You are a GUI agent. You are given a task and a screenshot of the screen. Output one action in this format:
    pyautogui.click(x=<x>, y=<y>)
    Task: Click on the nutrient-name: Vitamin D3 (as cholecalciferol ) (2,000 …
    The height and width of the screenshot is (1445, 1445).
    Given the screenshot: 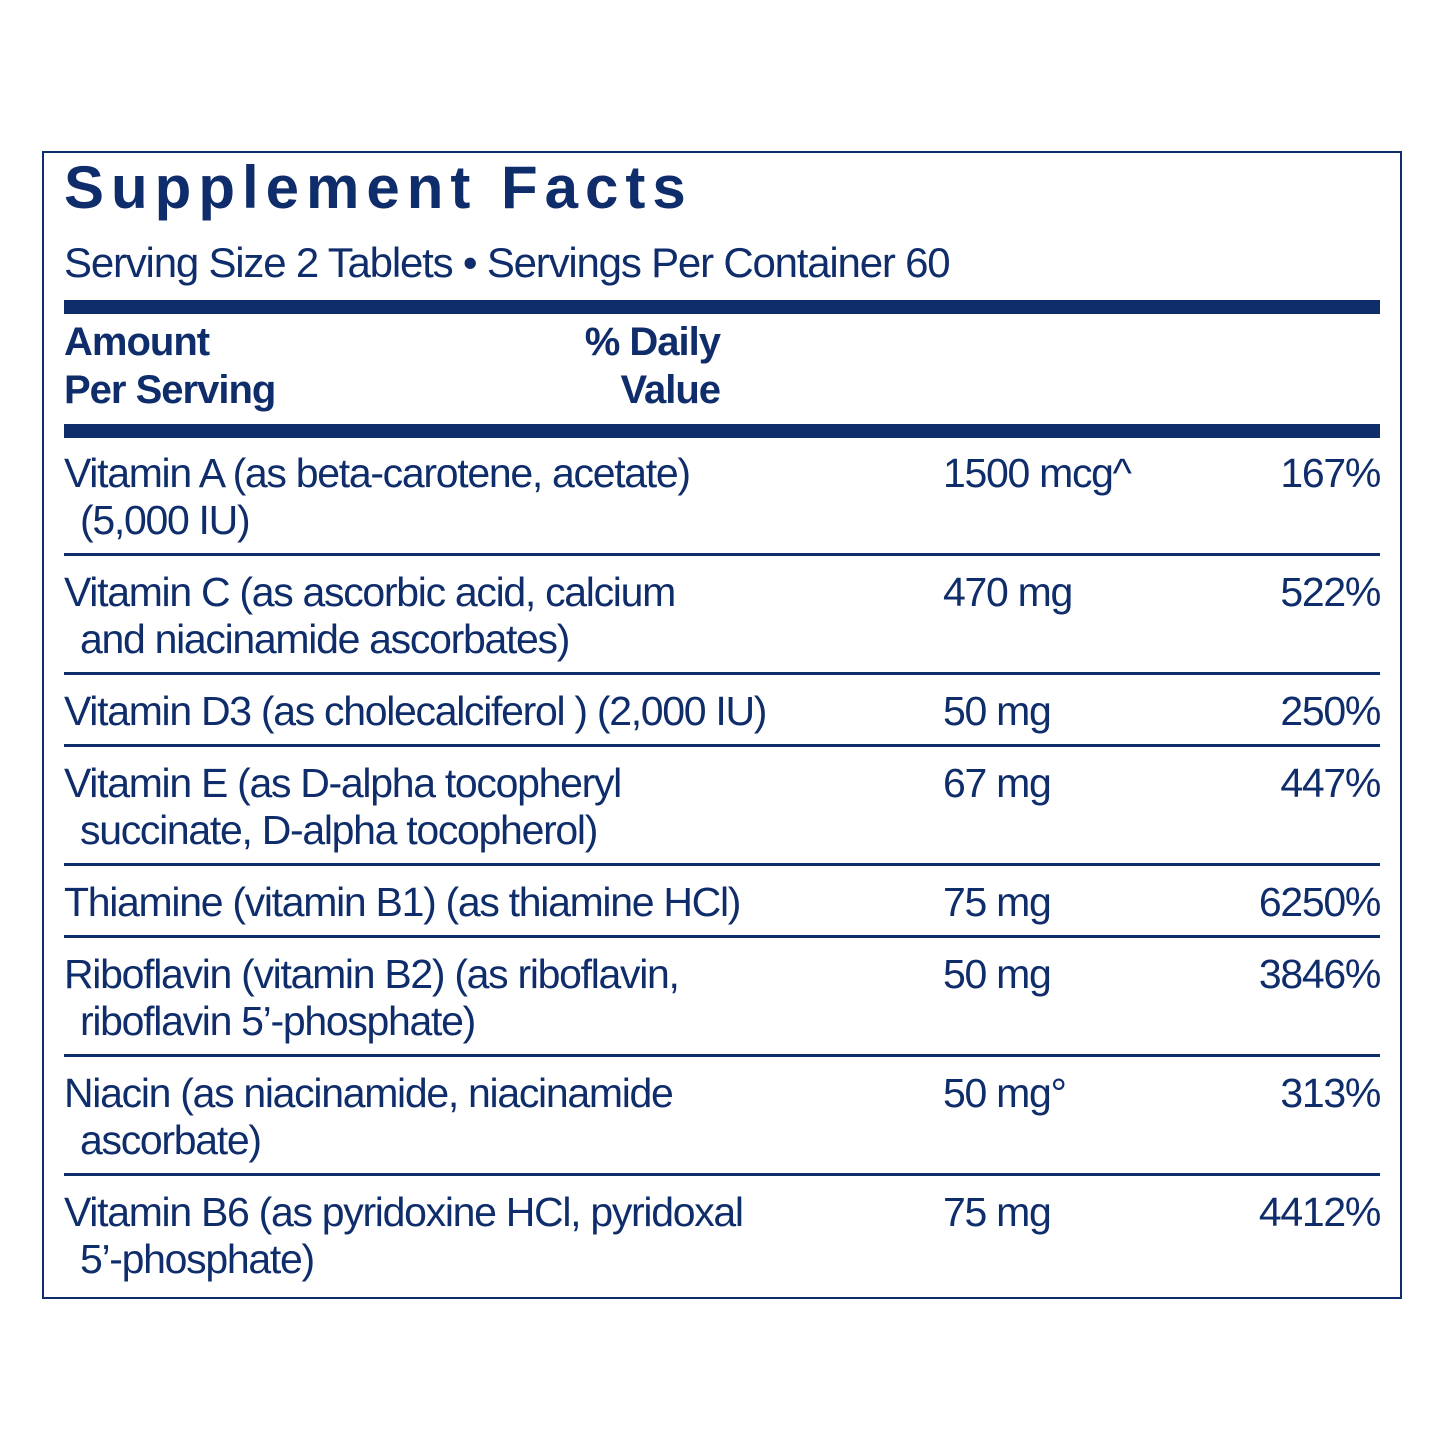 What is the action you would take?
    pyautogui.click(x=415, y=711)
    